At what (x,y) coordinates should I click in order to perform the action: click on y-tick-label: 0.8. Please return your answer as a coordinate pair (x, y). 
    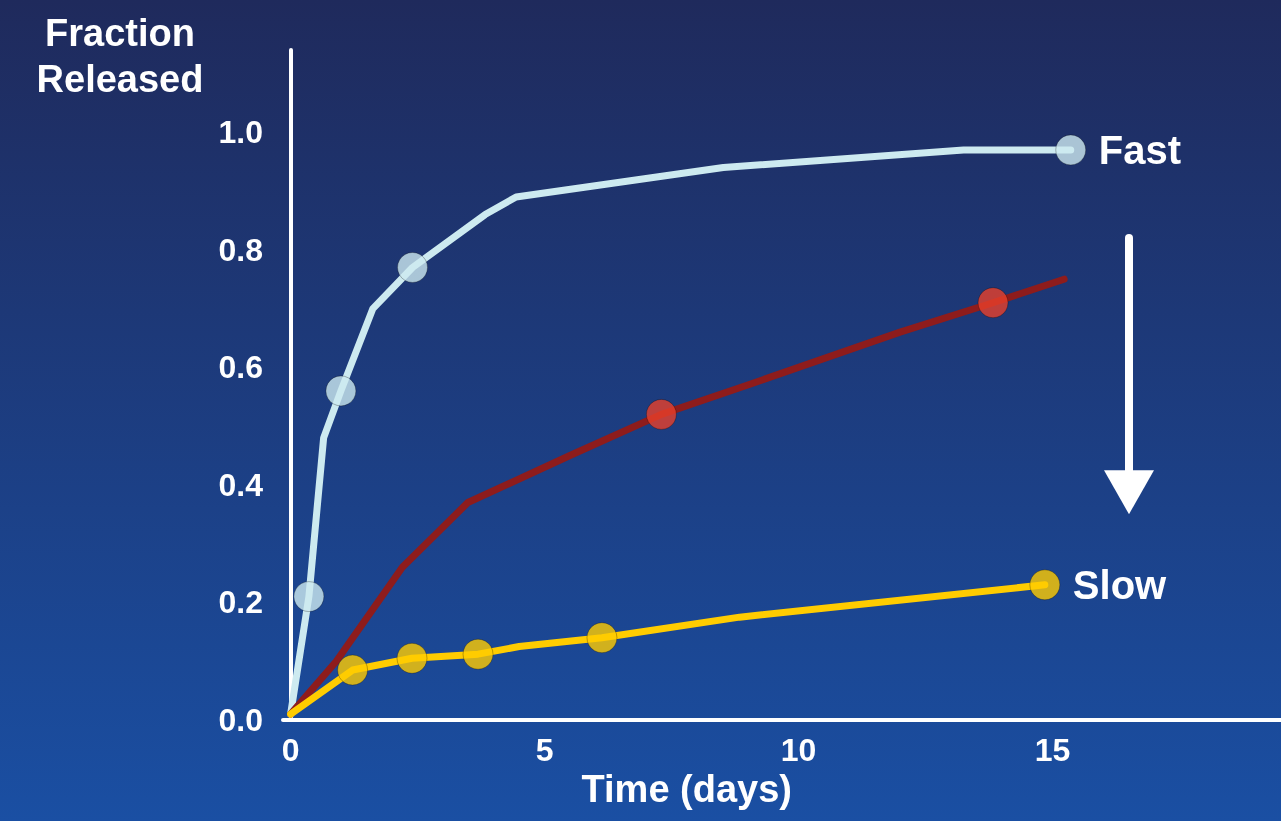
    Looking at the image, I should click on (240, 249).